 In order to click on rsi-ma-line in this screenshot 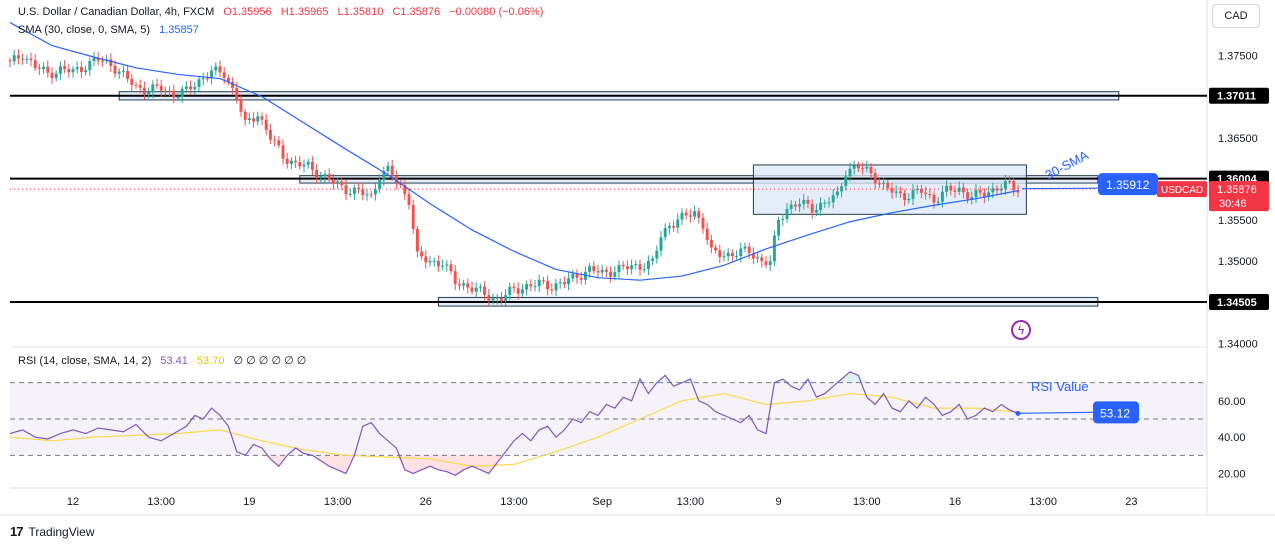, I will do `click(514, 429)`.